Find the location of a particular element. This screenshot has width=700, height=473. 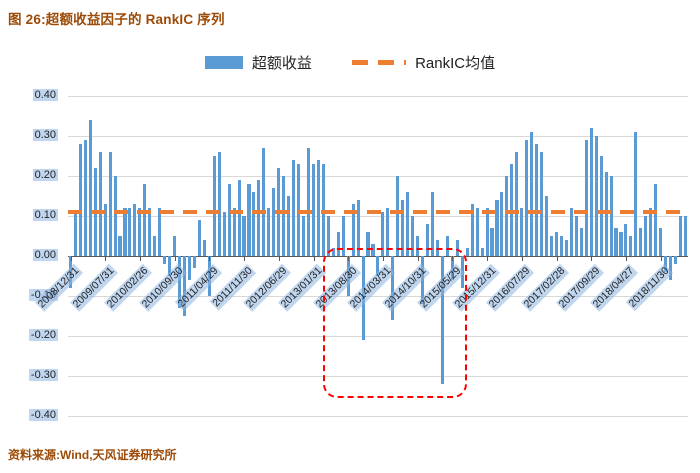

y-tick-text: 0.40 is located at coordinates (45, 95).